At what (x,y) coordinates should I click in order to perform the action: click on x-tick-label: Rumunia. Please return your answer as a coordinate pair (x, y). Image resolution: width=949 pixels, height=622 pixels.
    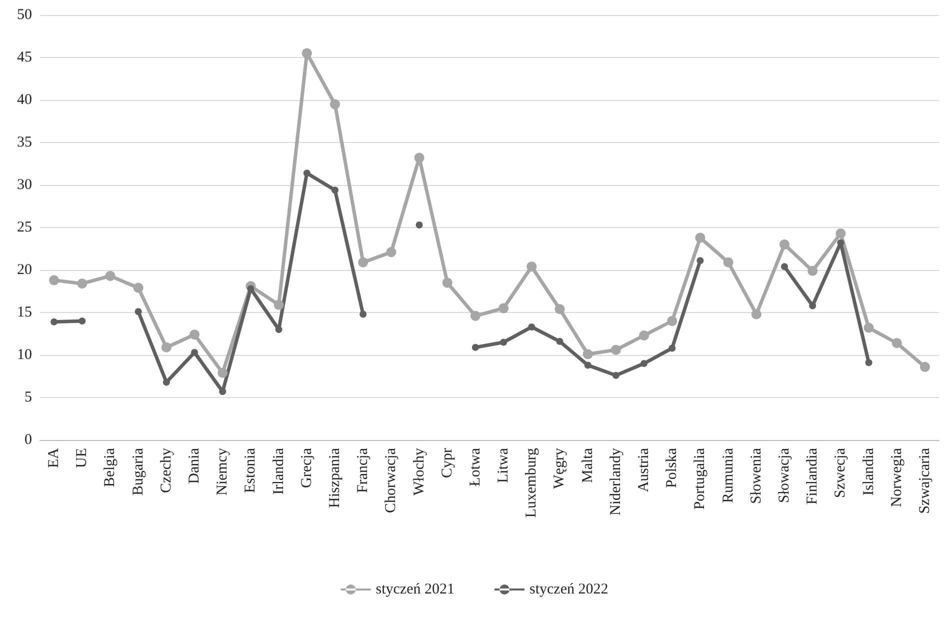
    Looking at the image, I should click on (728, 475).